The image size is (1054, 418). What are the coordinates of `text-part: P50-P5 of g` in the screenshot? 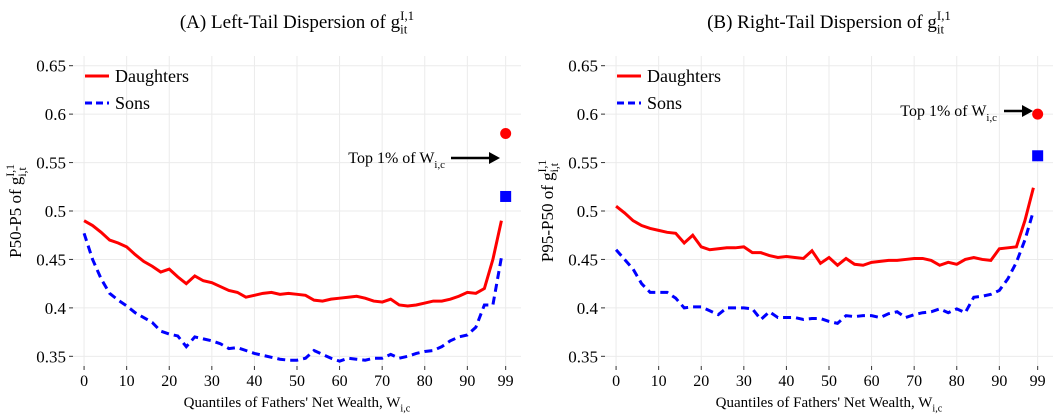 It's located at (15, 217).